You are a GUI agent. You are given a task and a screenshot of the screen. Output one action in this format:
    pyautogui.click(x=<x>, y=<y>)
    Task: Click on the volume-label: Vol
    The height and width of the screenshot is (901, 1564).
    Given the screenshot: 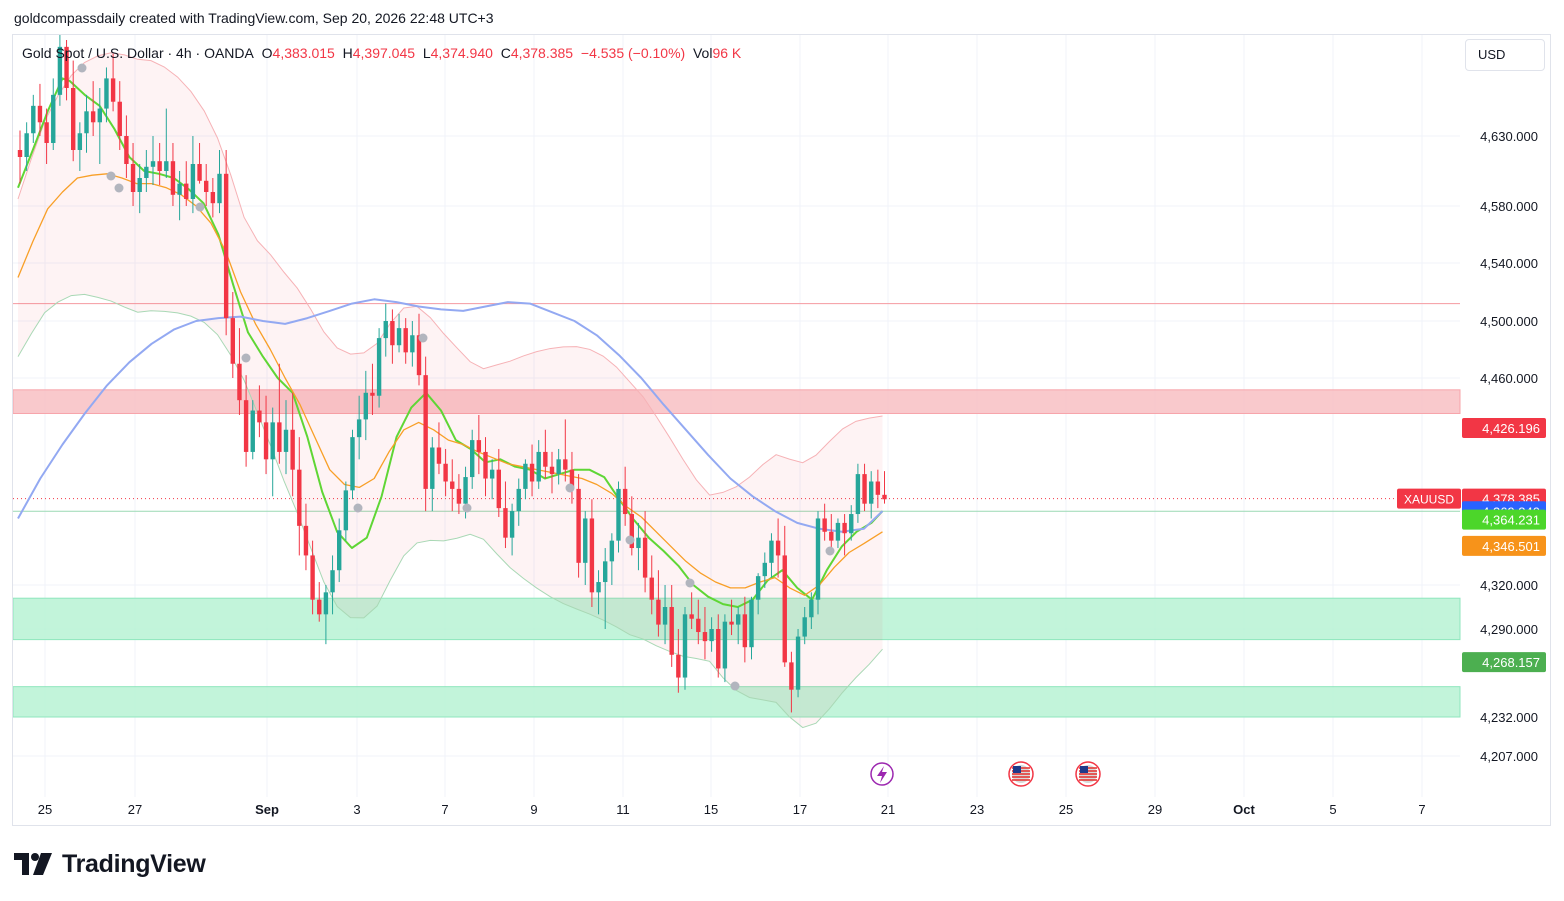 What is the action you would take?
    pyautogui.click(x=702, y=53)
    